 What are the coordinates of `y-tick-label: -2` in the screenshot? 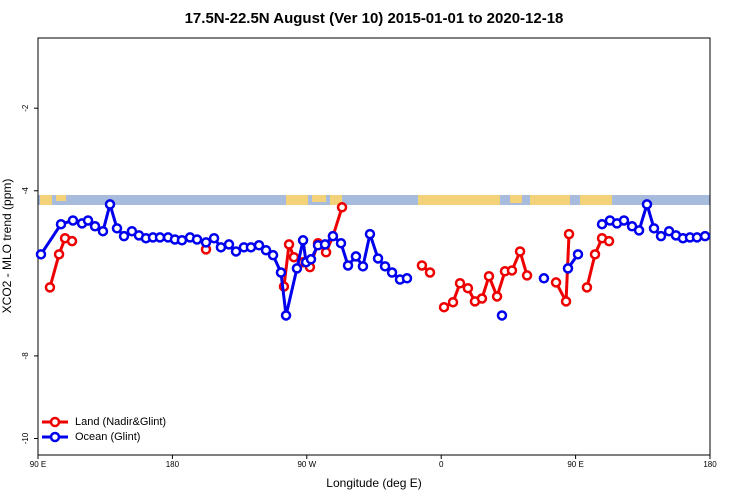 It's located at (25, 108).